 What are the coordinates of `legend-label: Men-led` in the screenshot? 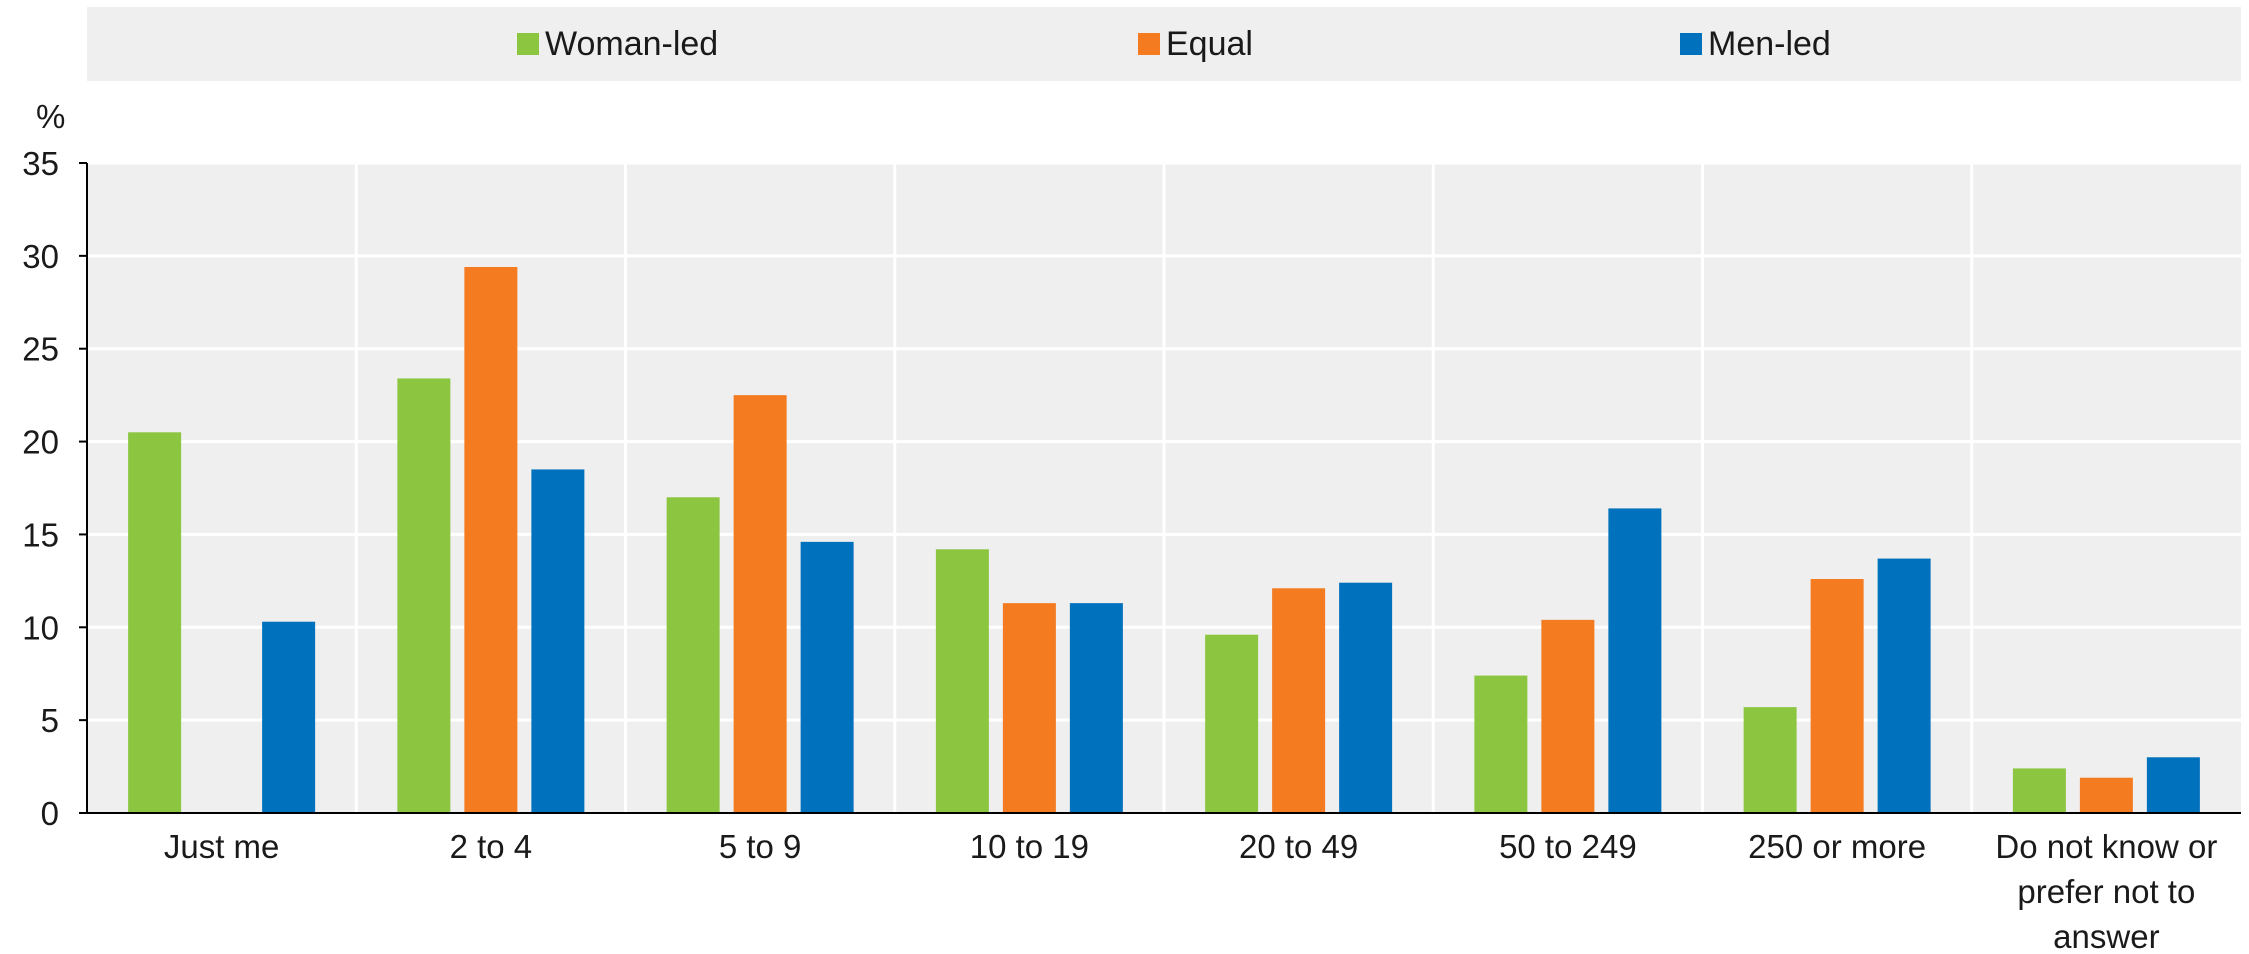 It's located at (1769, 44).